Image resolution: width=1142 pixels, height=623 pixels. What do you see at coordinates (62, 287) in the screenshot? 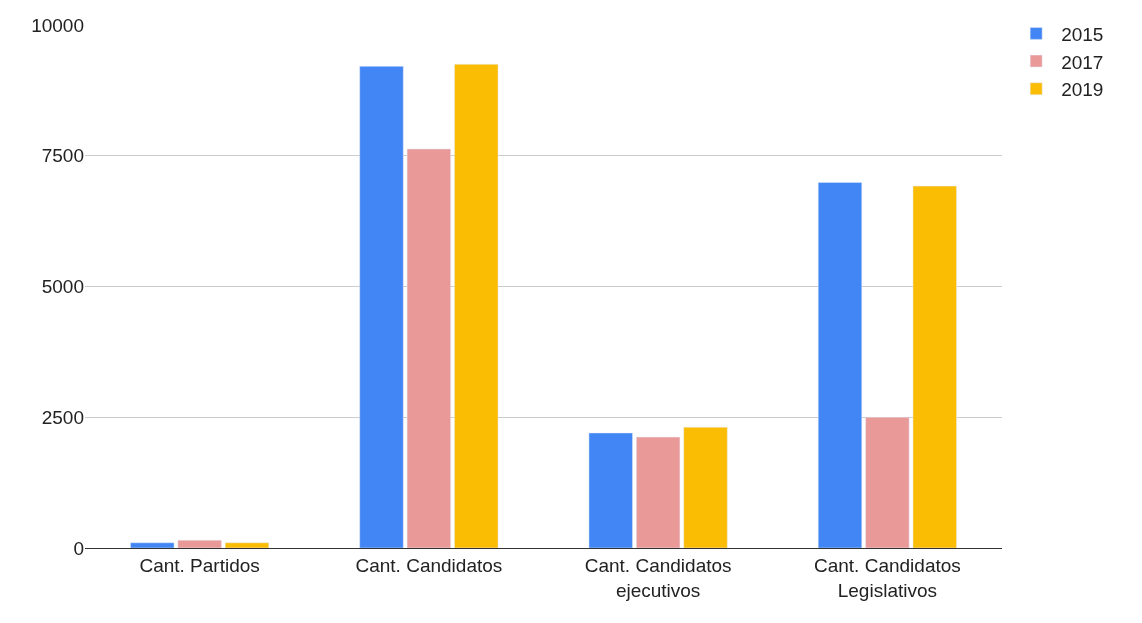
I see `y-tick-label: 5000` at bounding box center [62, 287].